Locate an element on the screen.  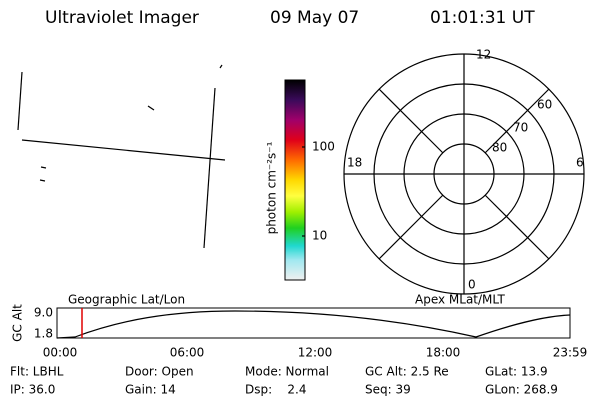
colorbar-tick-label: 100 is located at coordinates (323, 147).